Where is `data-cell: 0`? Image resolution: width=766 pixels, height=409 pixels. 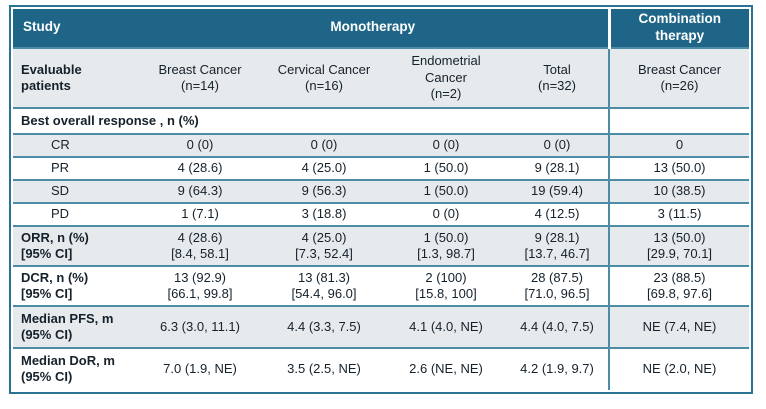
data-cell: 0 is located at coordinates (679, 145).